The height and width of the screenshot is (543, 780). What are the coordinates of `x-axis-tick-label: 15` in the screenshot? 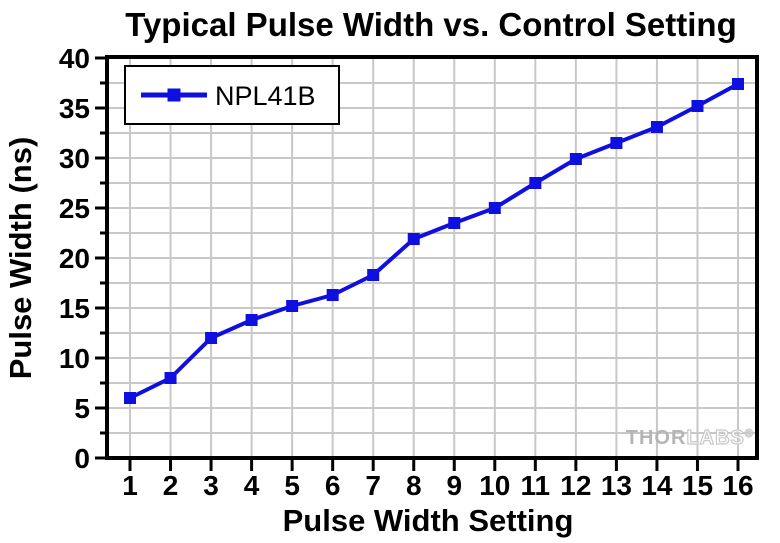 It's located at (697, 485).